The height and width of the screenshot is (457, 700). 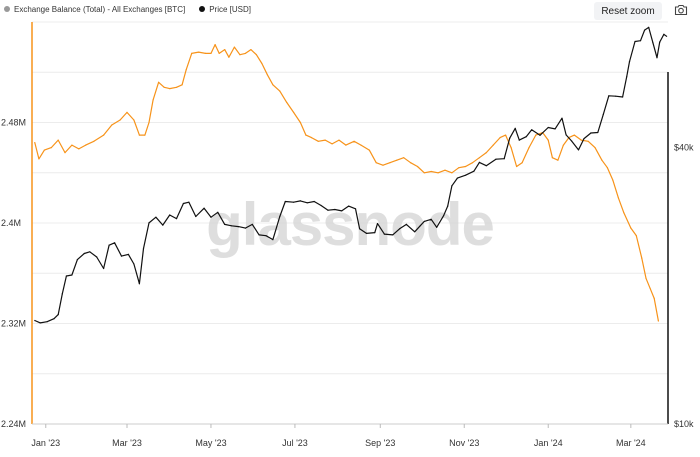 I want to click on x-tick-label: Jan '23, so click(x=45, y=443).